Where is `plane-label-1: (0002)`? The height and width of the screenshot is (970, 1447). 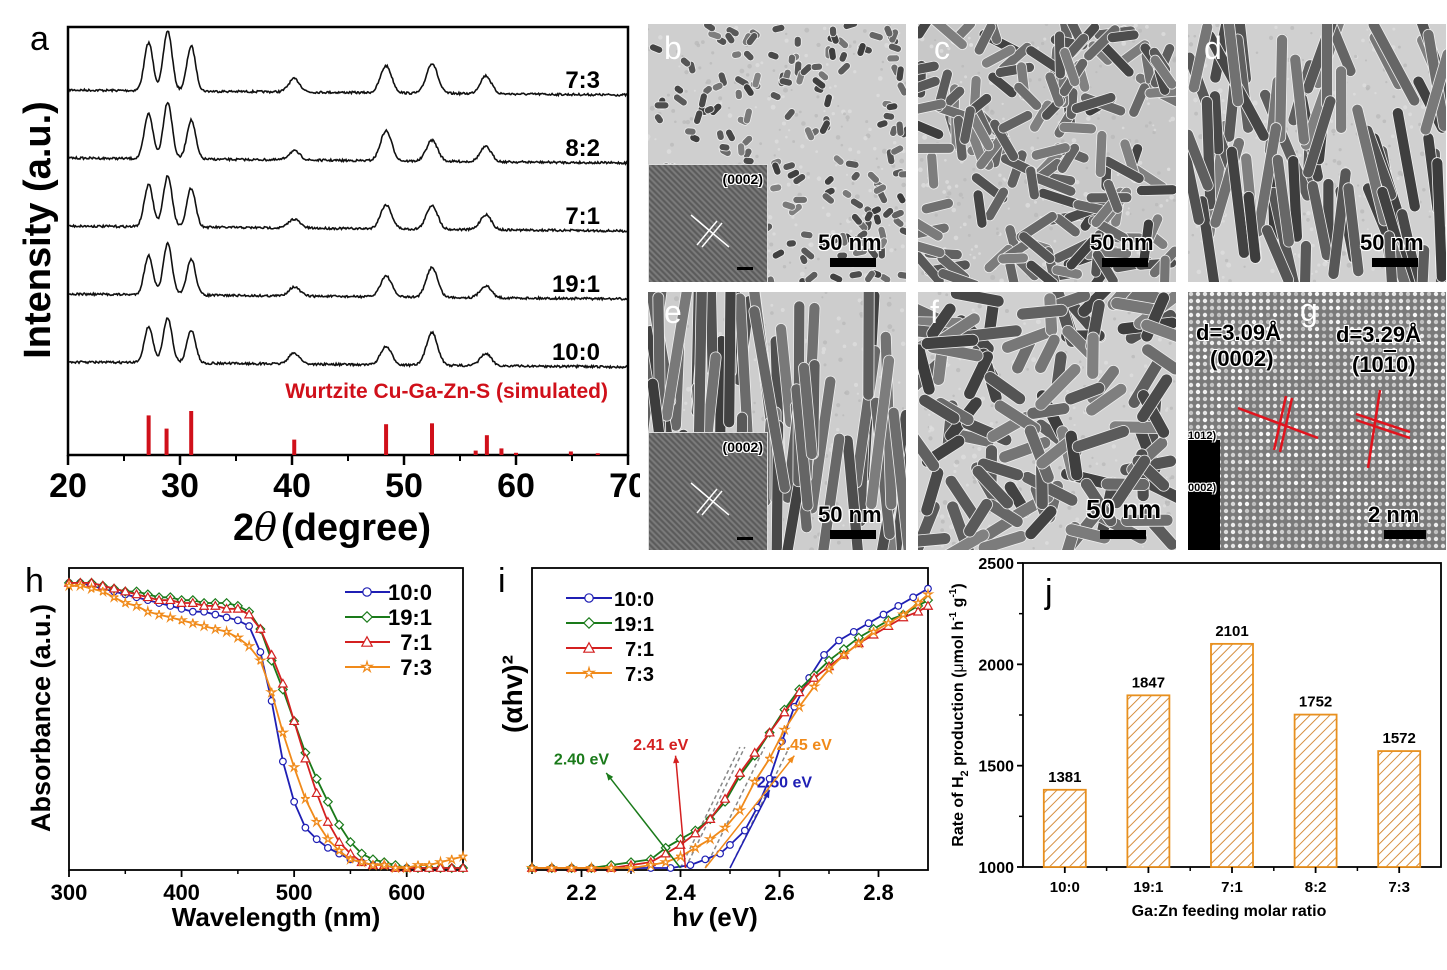
plane-label-1: (0002) is located at coordinates (1242, 358).